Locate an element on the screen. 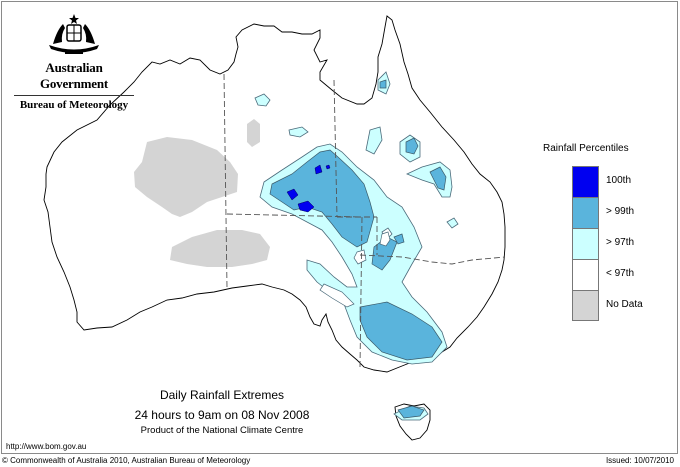 The height and width of the screenshot is (467, 680). legend-label: < 97th is located at coordinates (620, 273).